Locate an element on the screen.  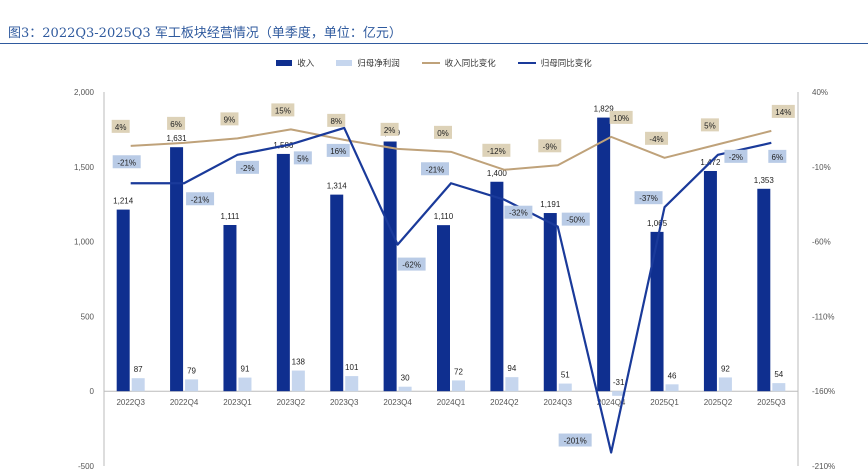
profit-yoy-label: 6% is located at coordinates (778, 157).